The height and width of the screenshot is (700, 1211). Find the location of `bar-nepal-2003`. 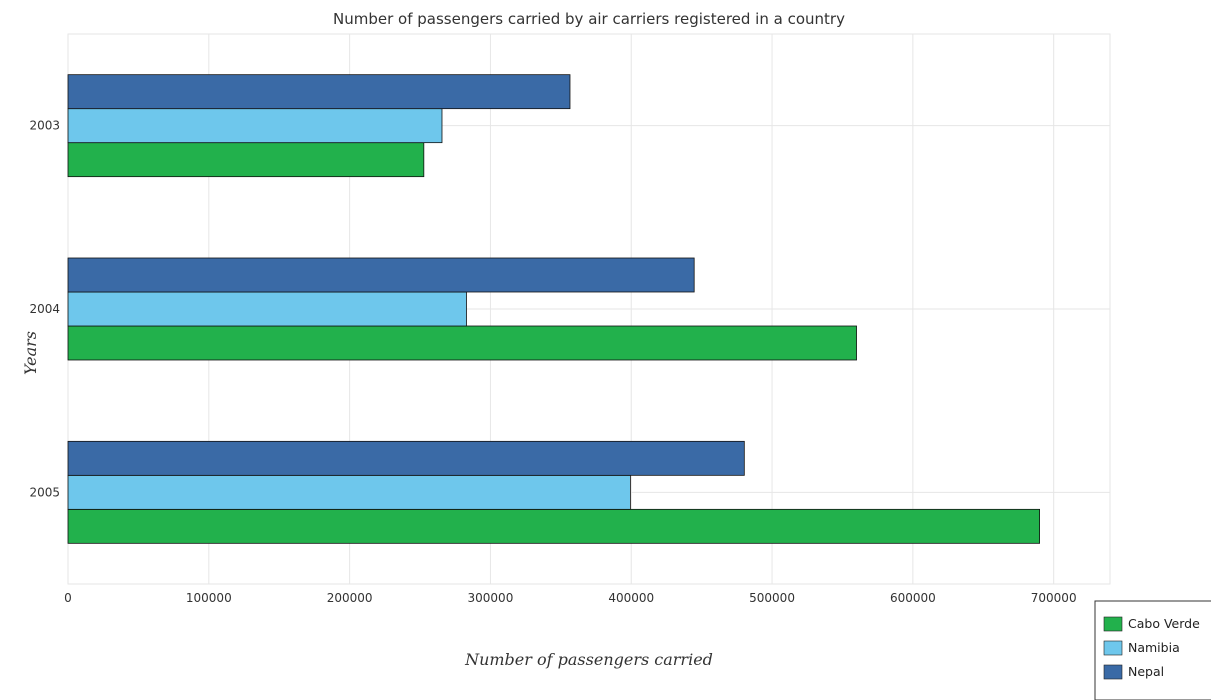

bar-nepal-2003 is located at coordinates (319, 92).